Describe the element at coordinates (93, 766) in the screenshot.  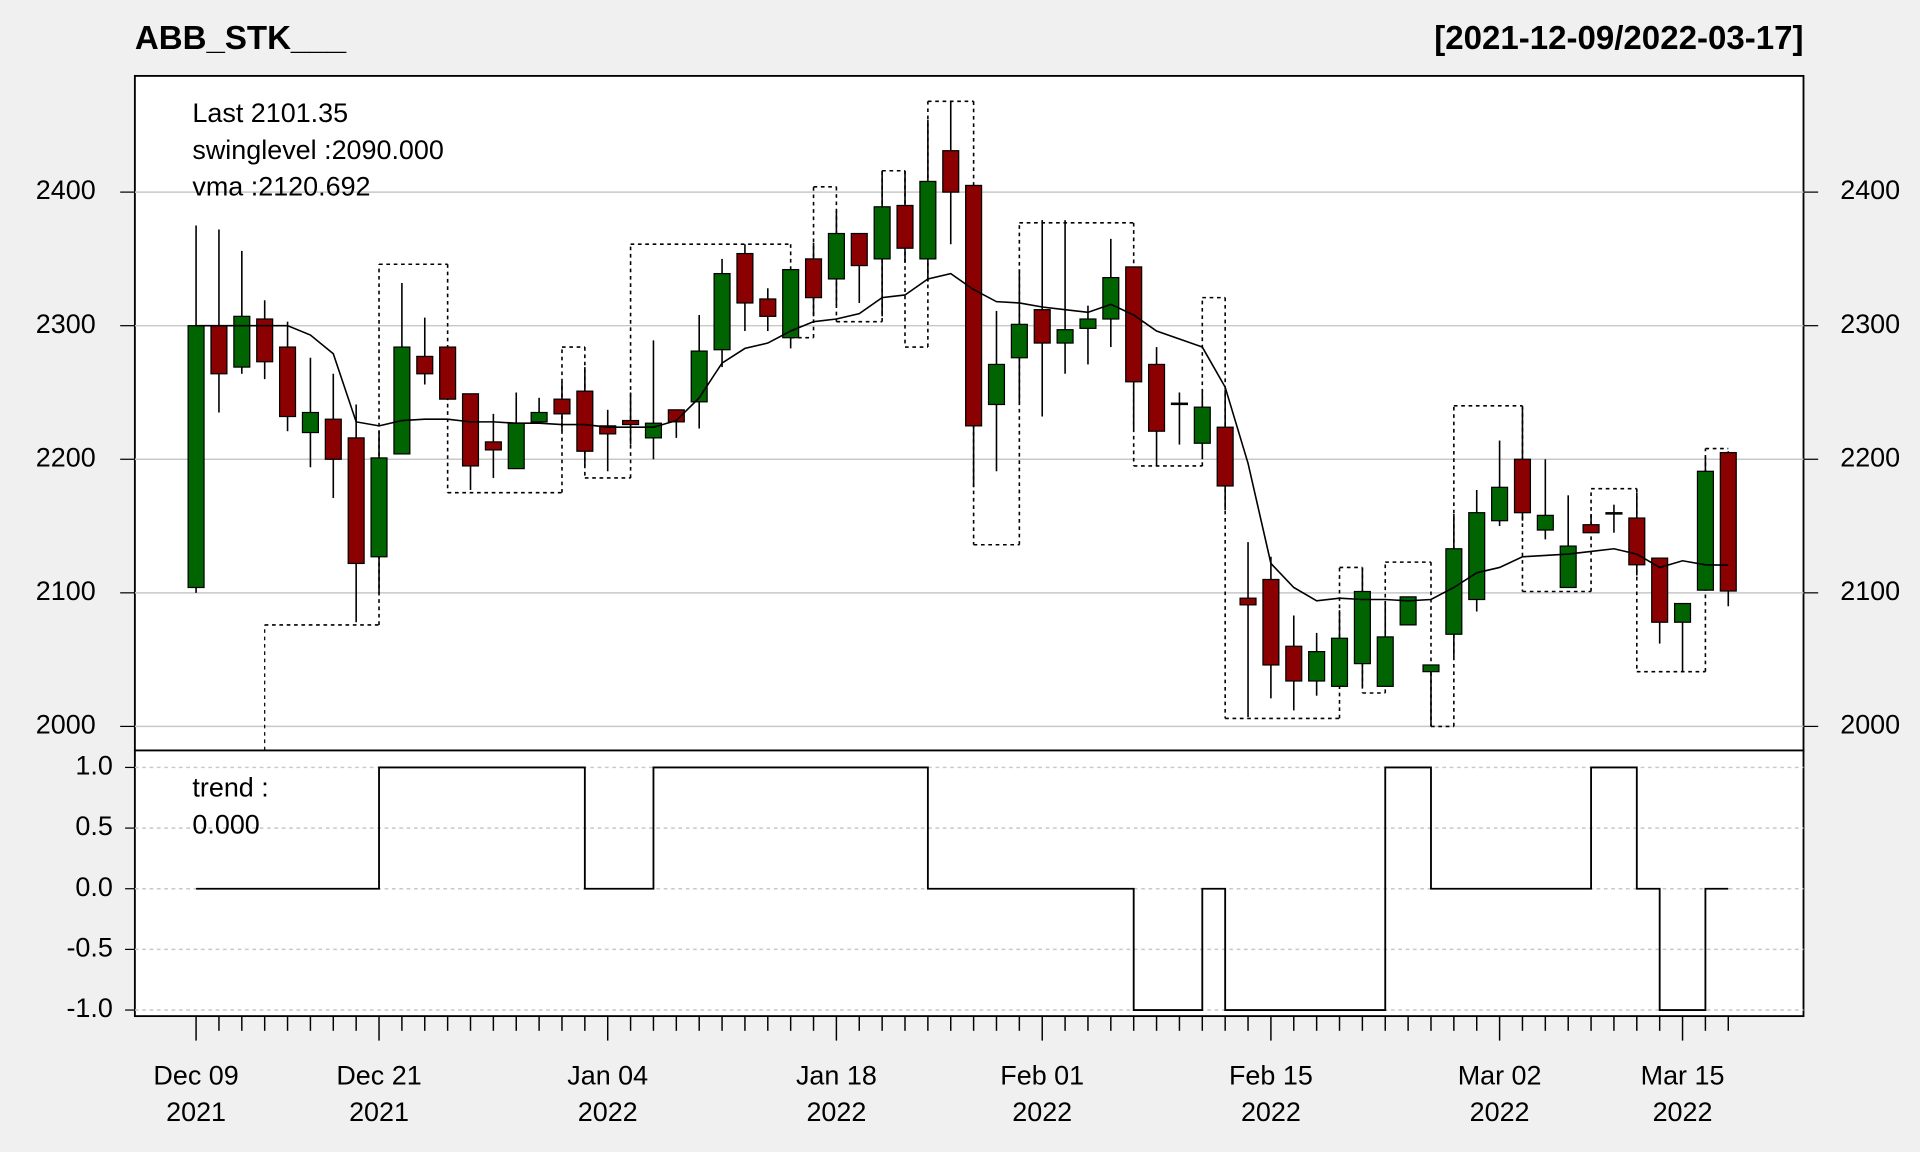
I see `y-tick-label: 1.0` at that location.